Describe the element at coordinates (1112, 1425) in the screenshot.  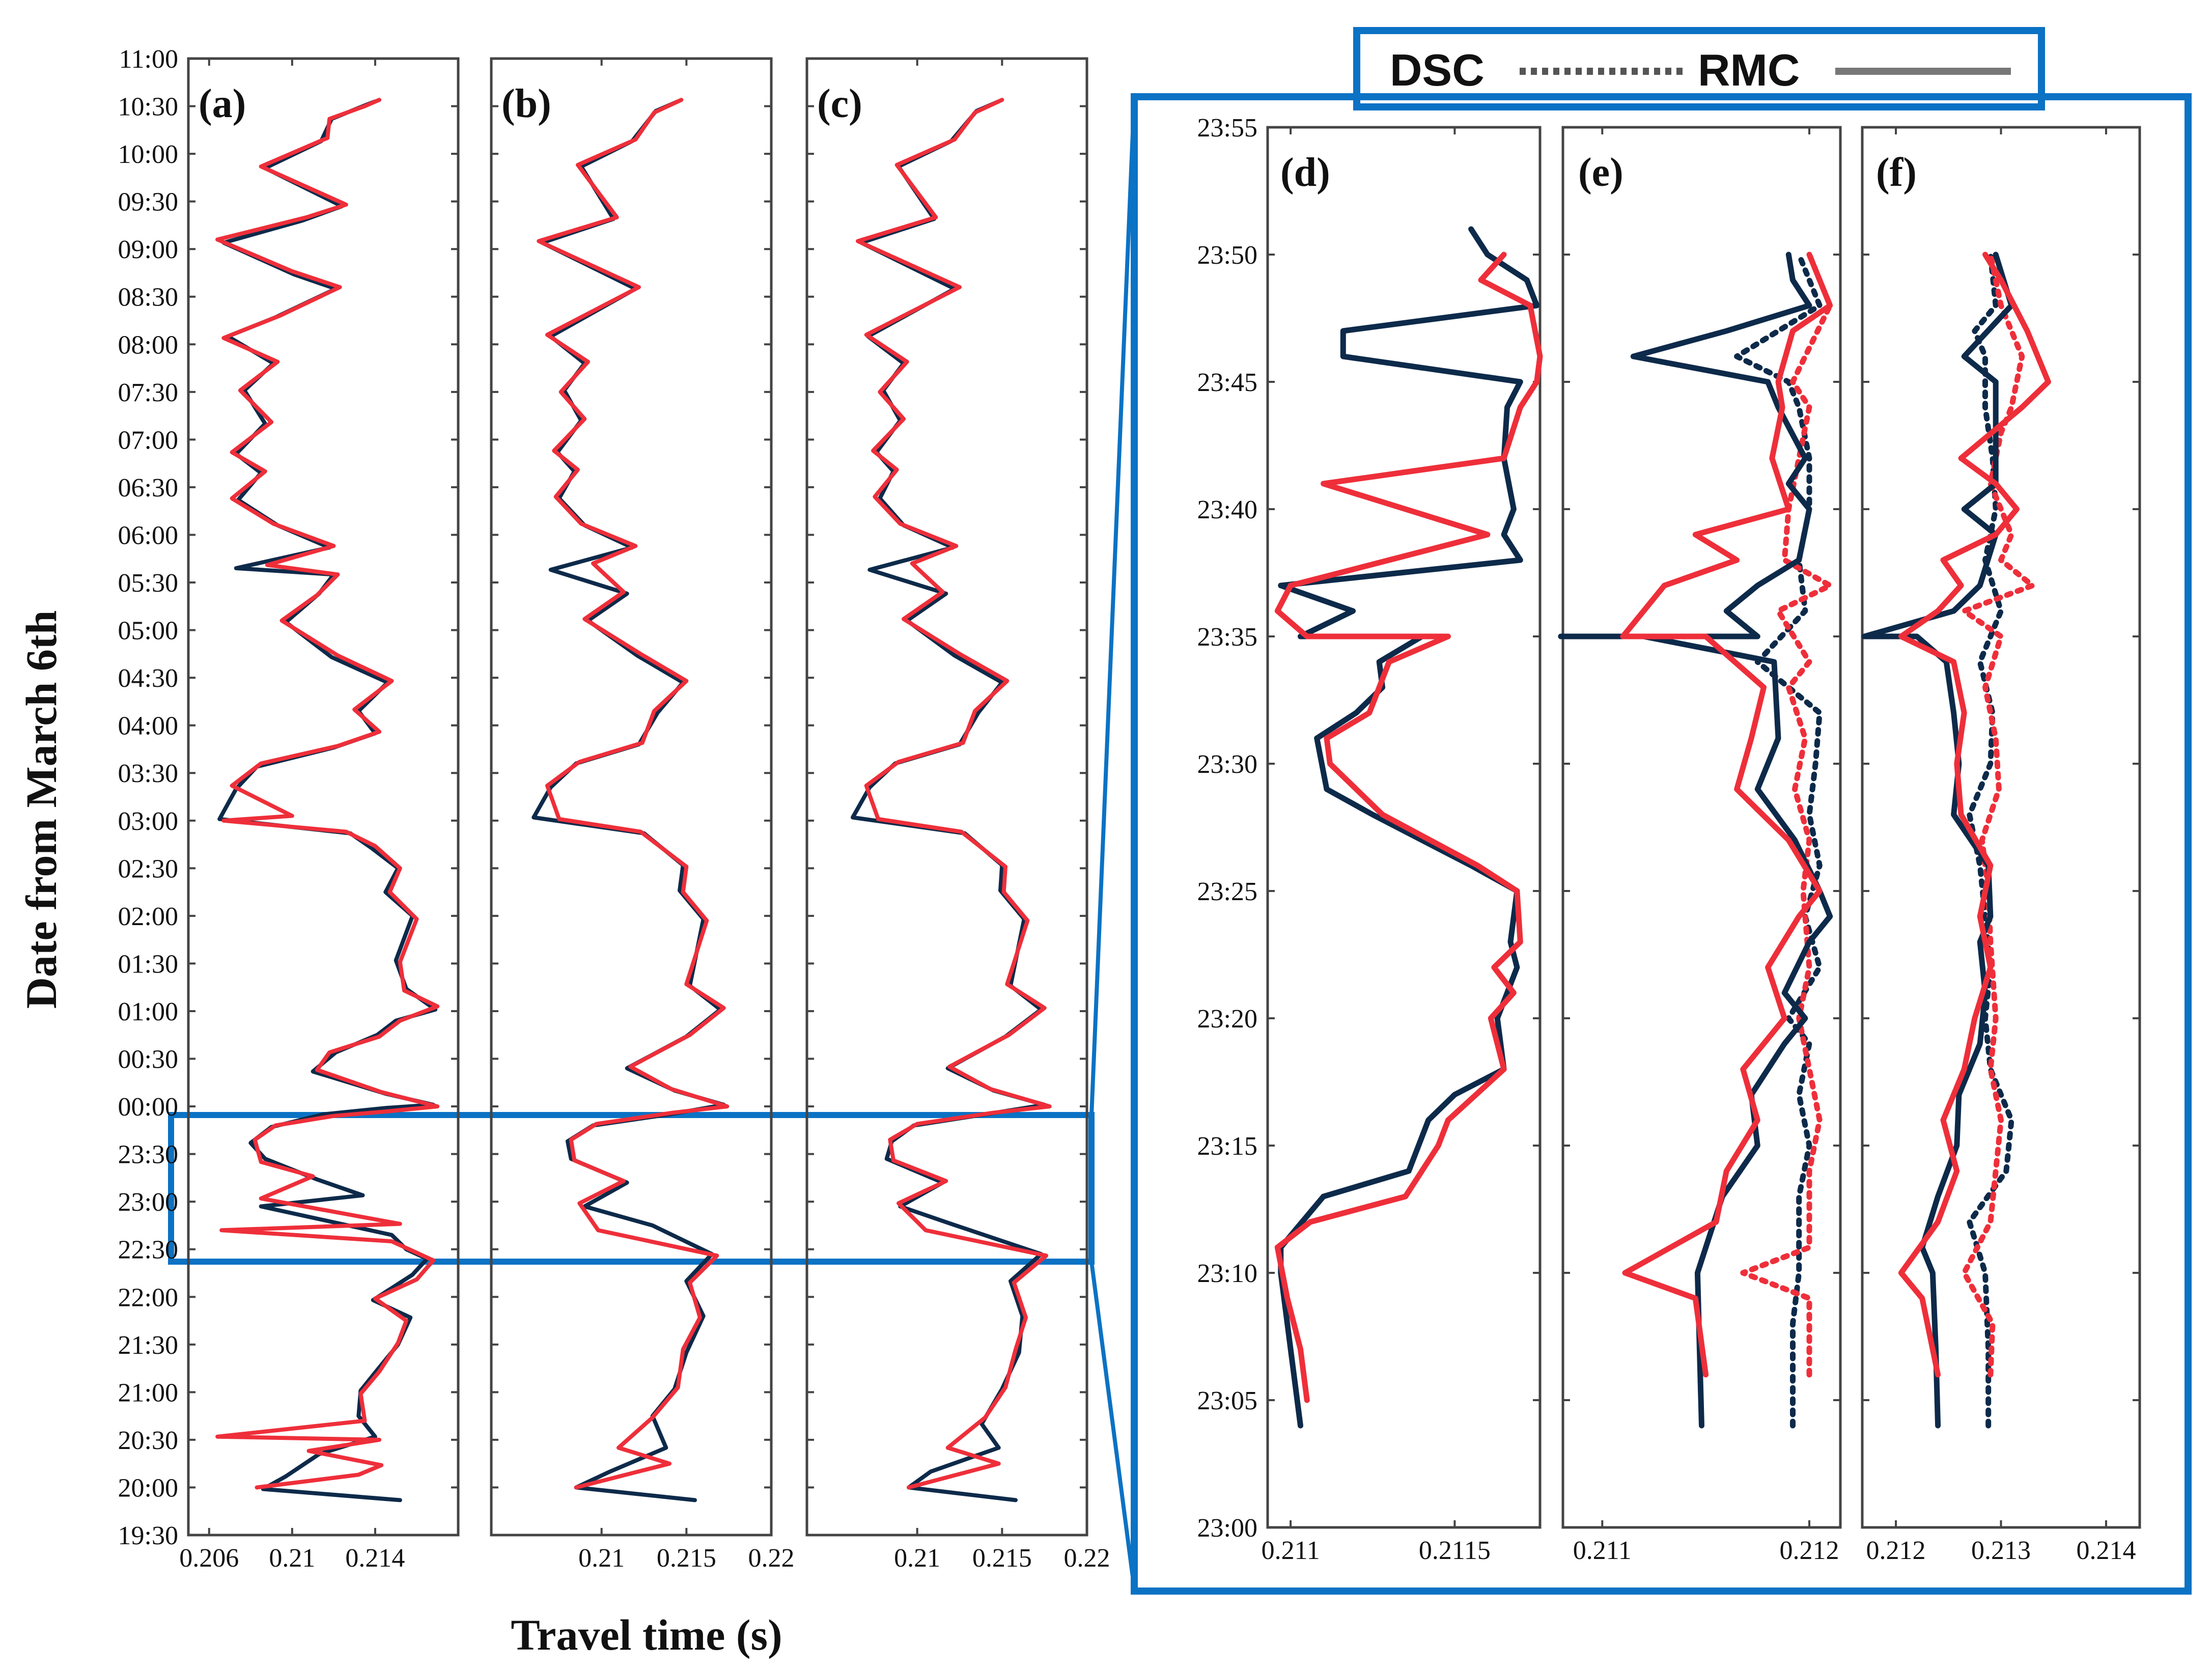
I see `zoom-connector-bottom` at that location.